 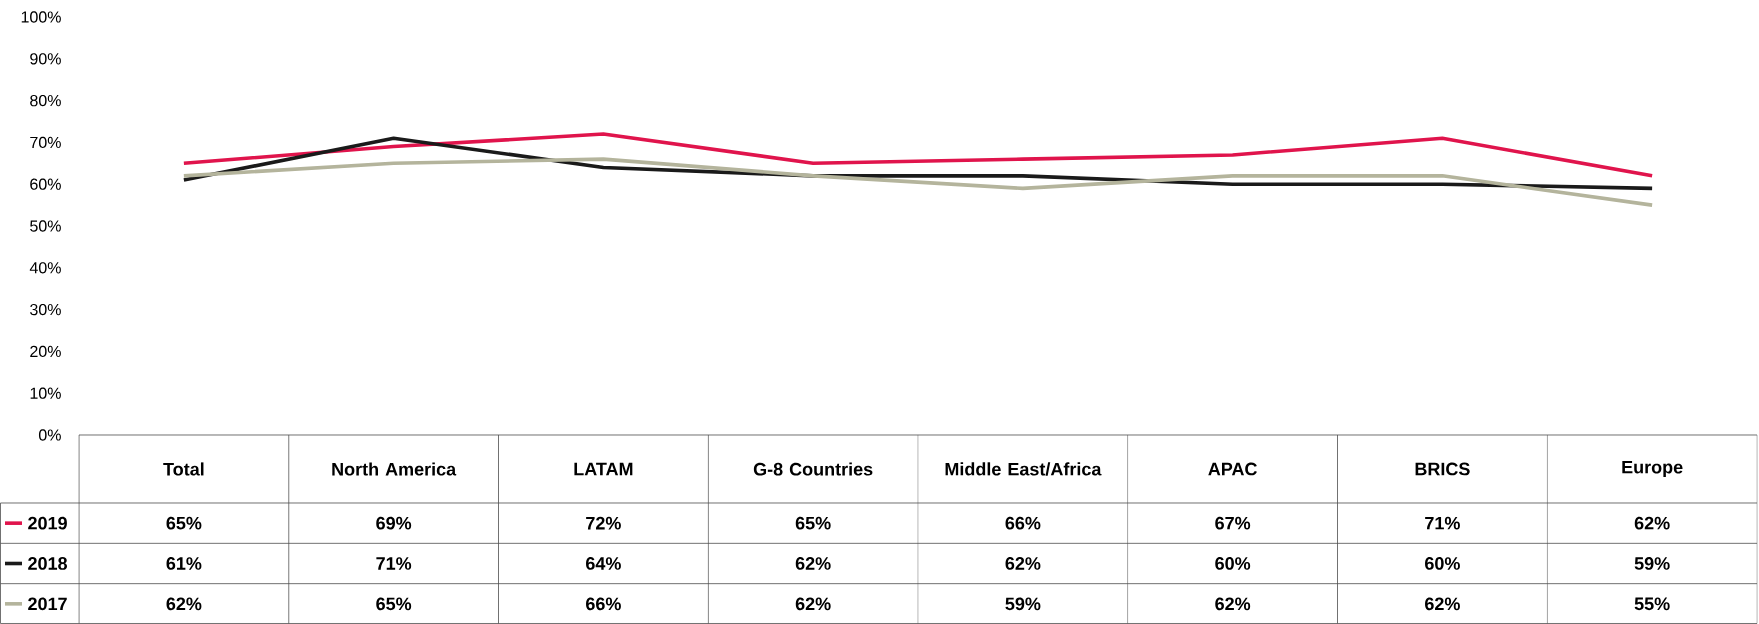 I want to click on y-tick-label: 50%, so click(x=45, y=226).